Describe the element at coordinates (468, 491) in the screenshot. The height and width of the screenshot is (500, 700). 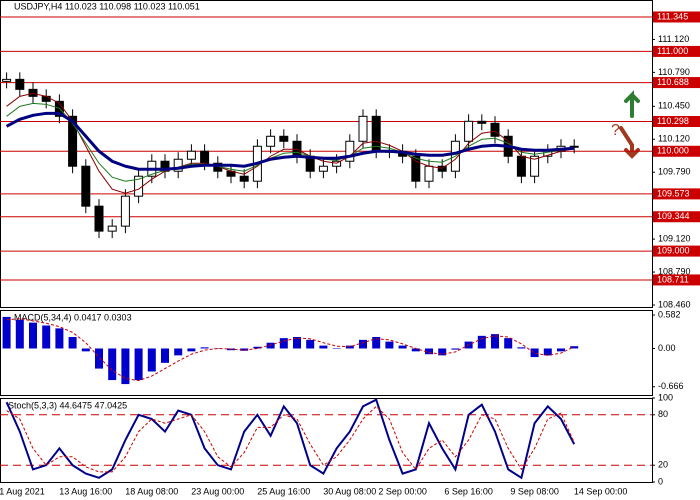
I see `x-tick-label: 6 Sep 16:00` at that location.